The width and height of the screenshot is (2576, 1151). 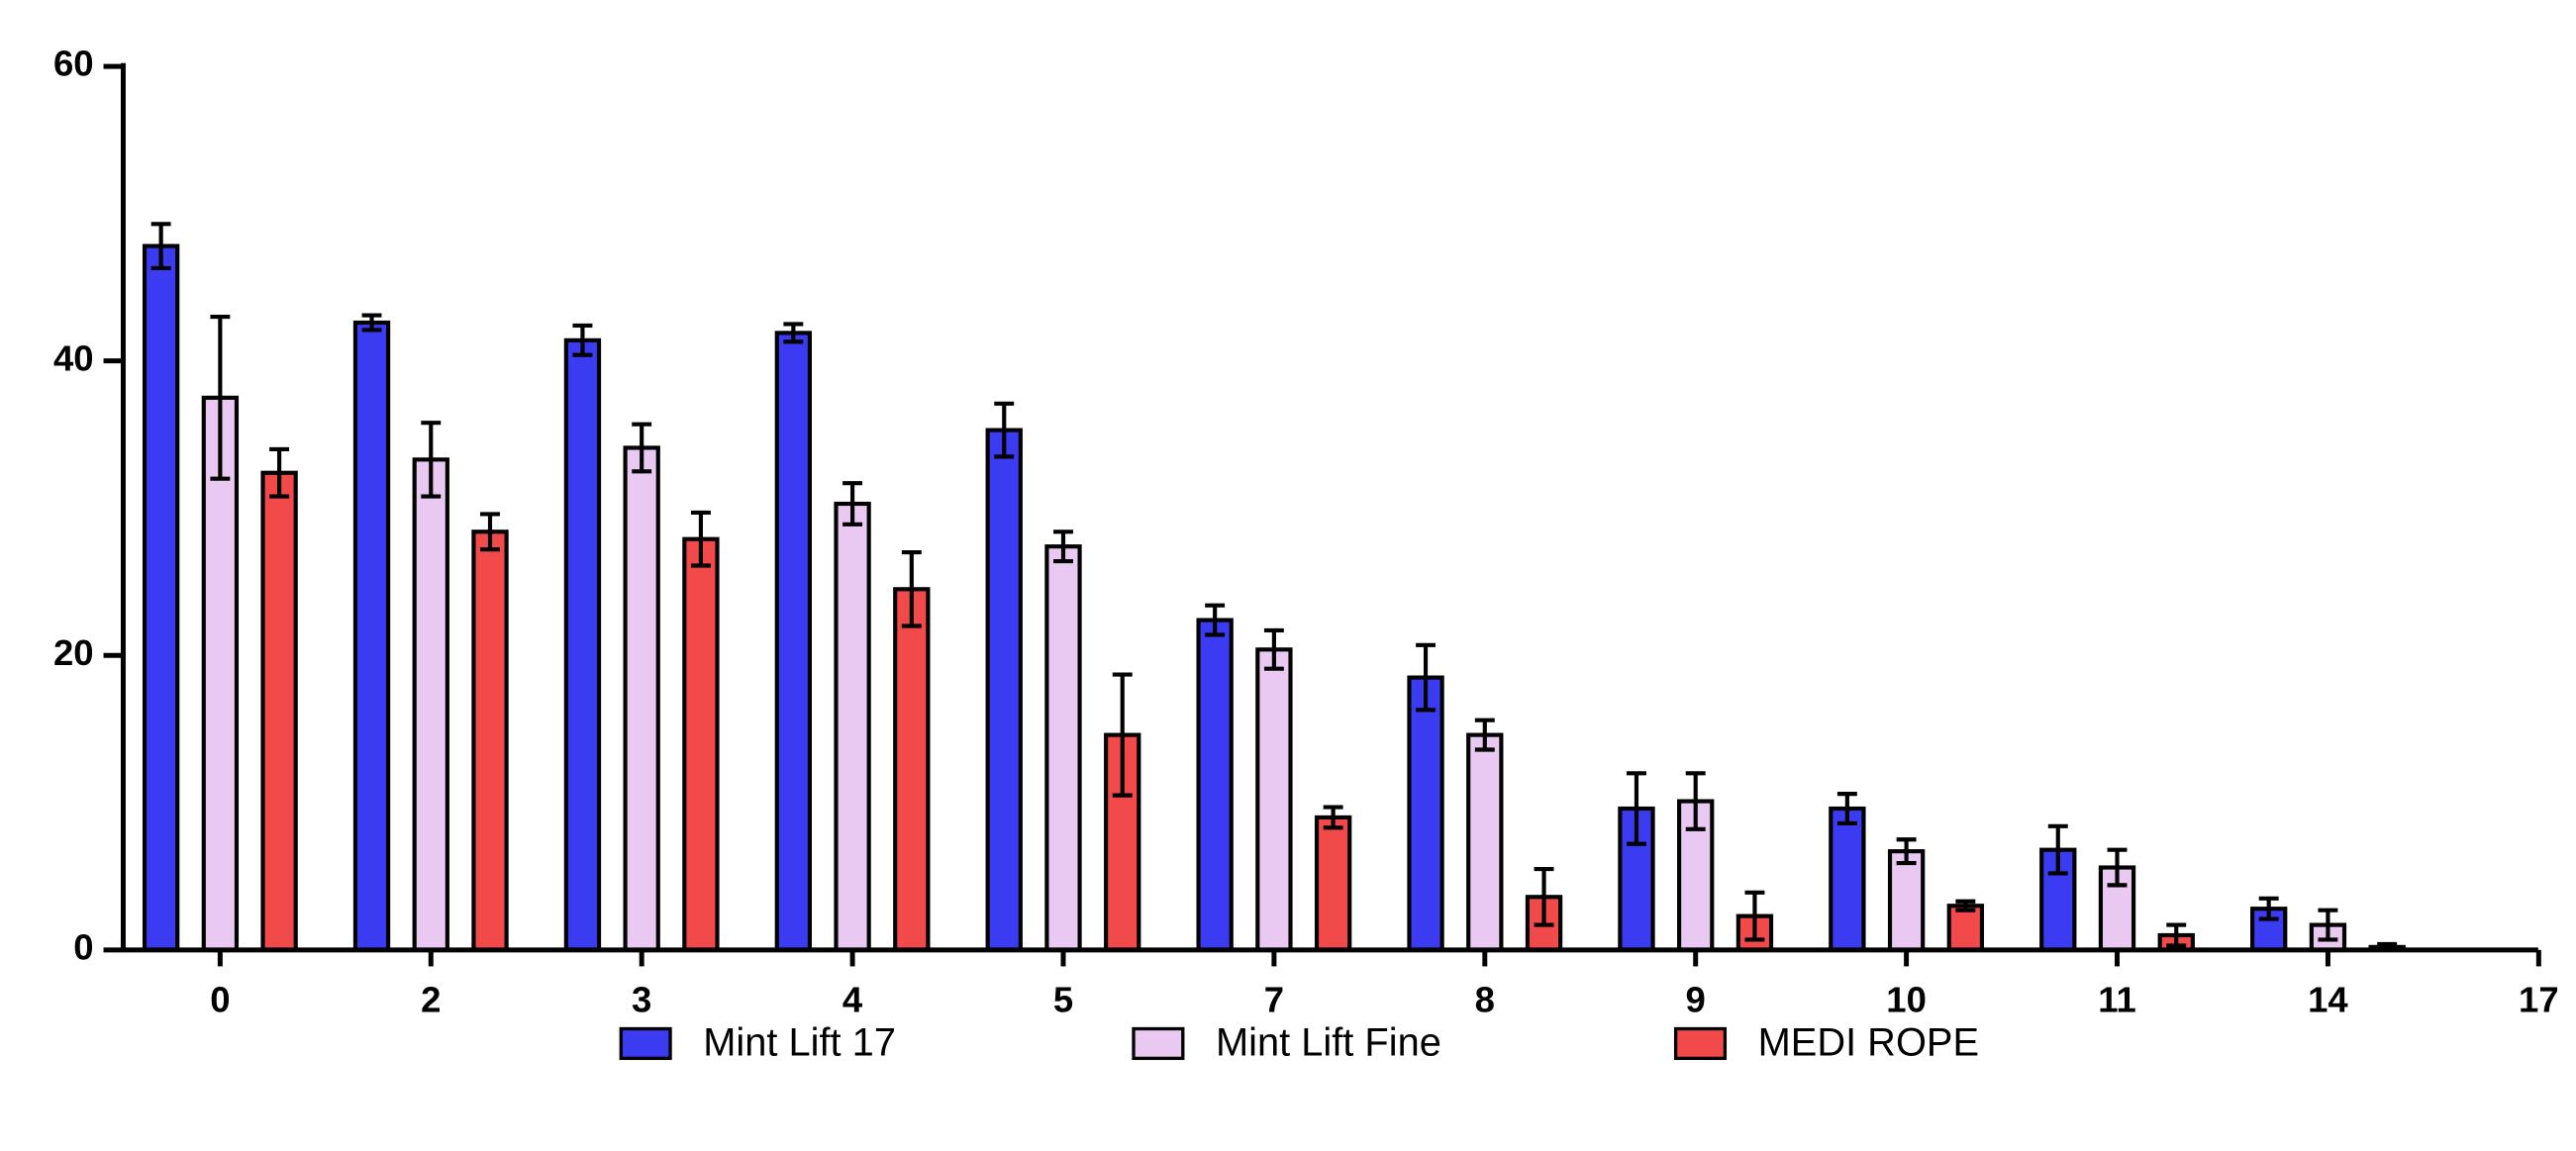 What do you see at coordinates (2539, 1000) in the screenshot?
I see `x-tick-label: 17` at bounding box center [2539, 1000].